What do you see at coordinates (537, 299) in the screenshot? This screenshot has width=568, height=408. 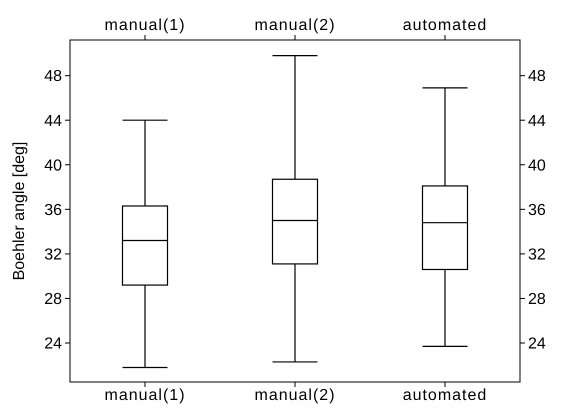 I see `y2-tick-label: 28` at bounding box center [537, 299].